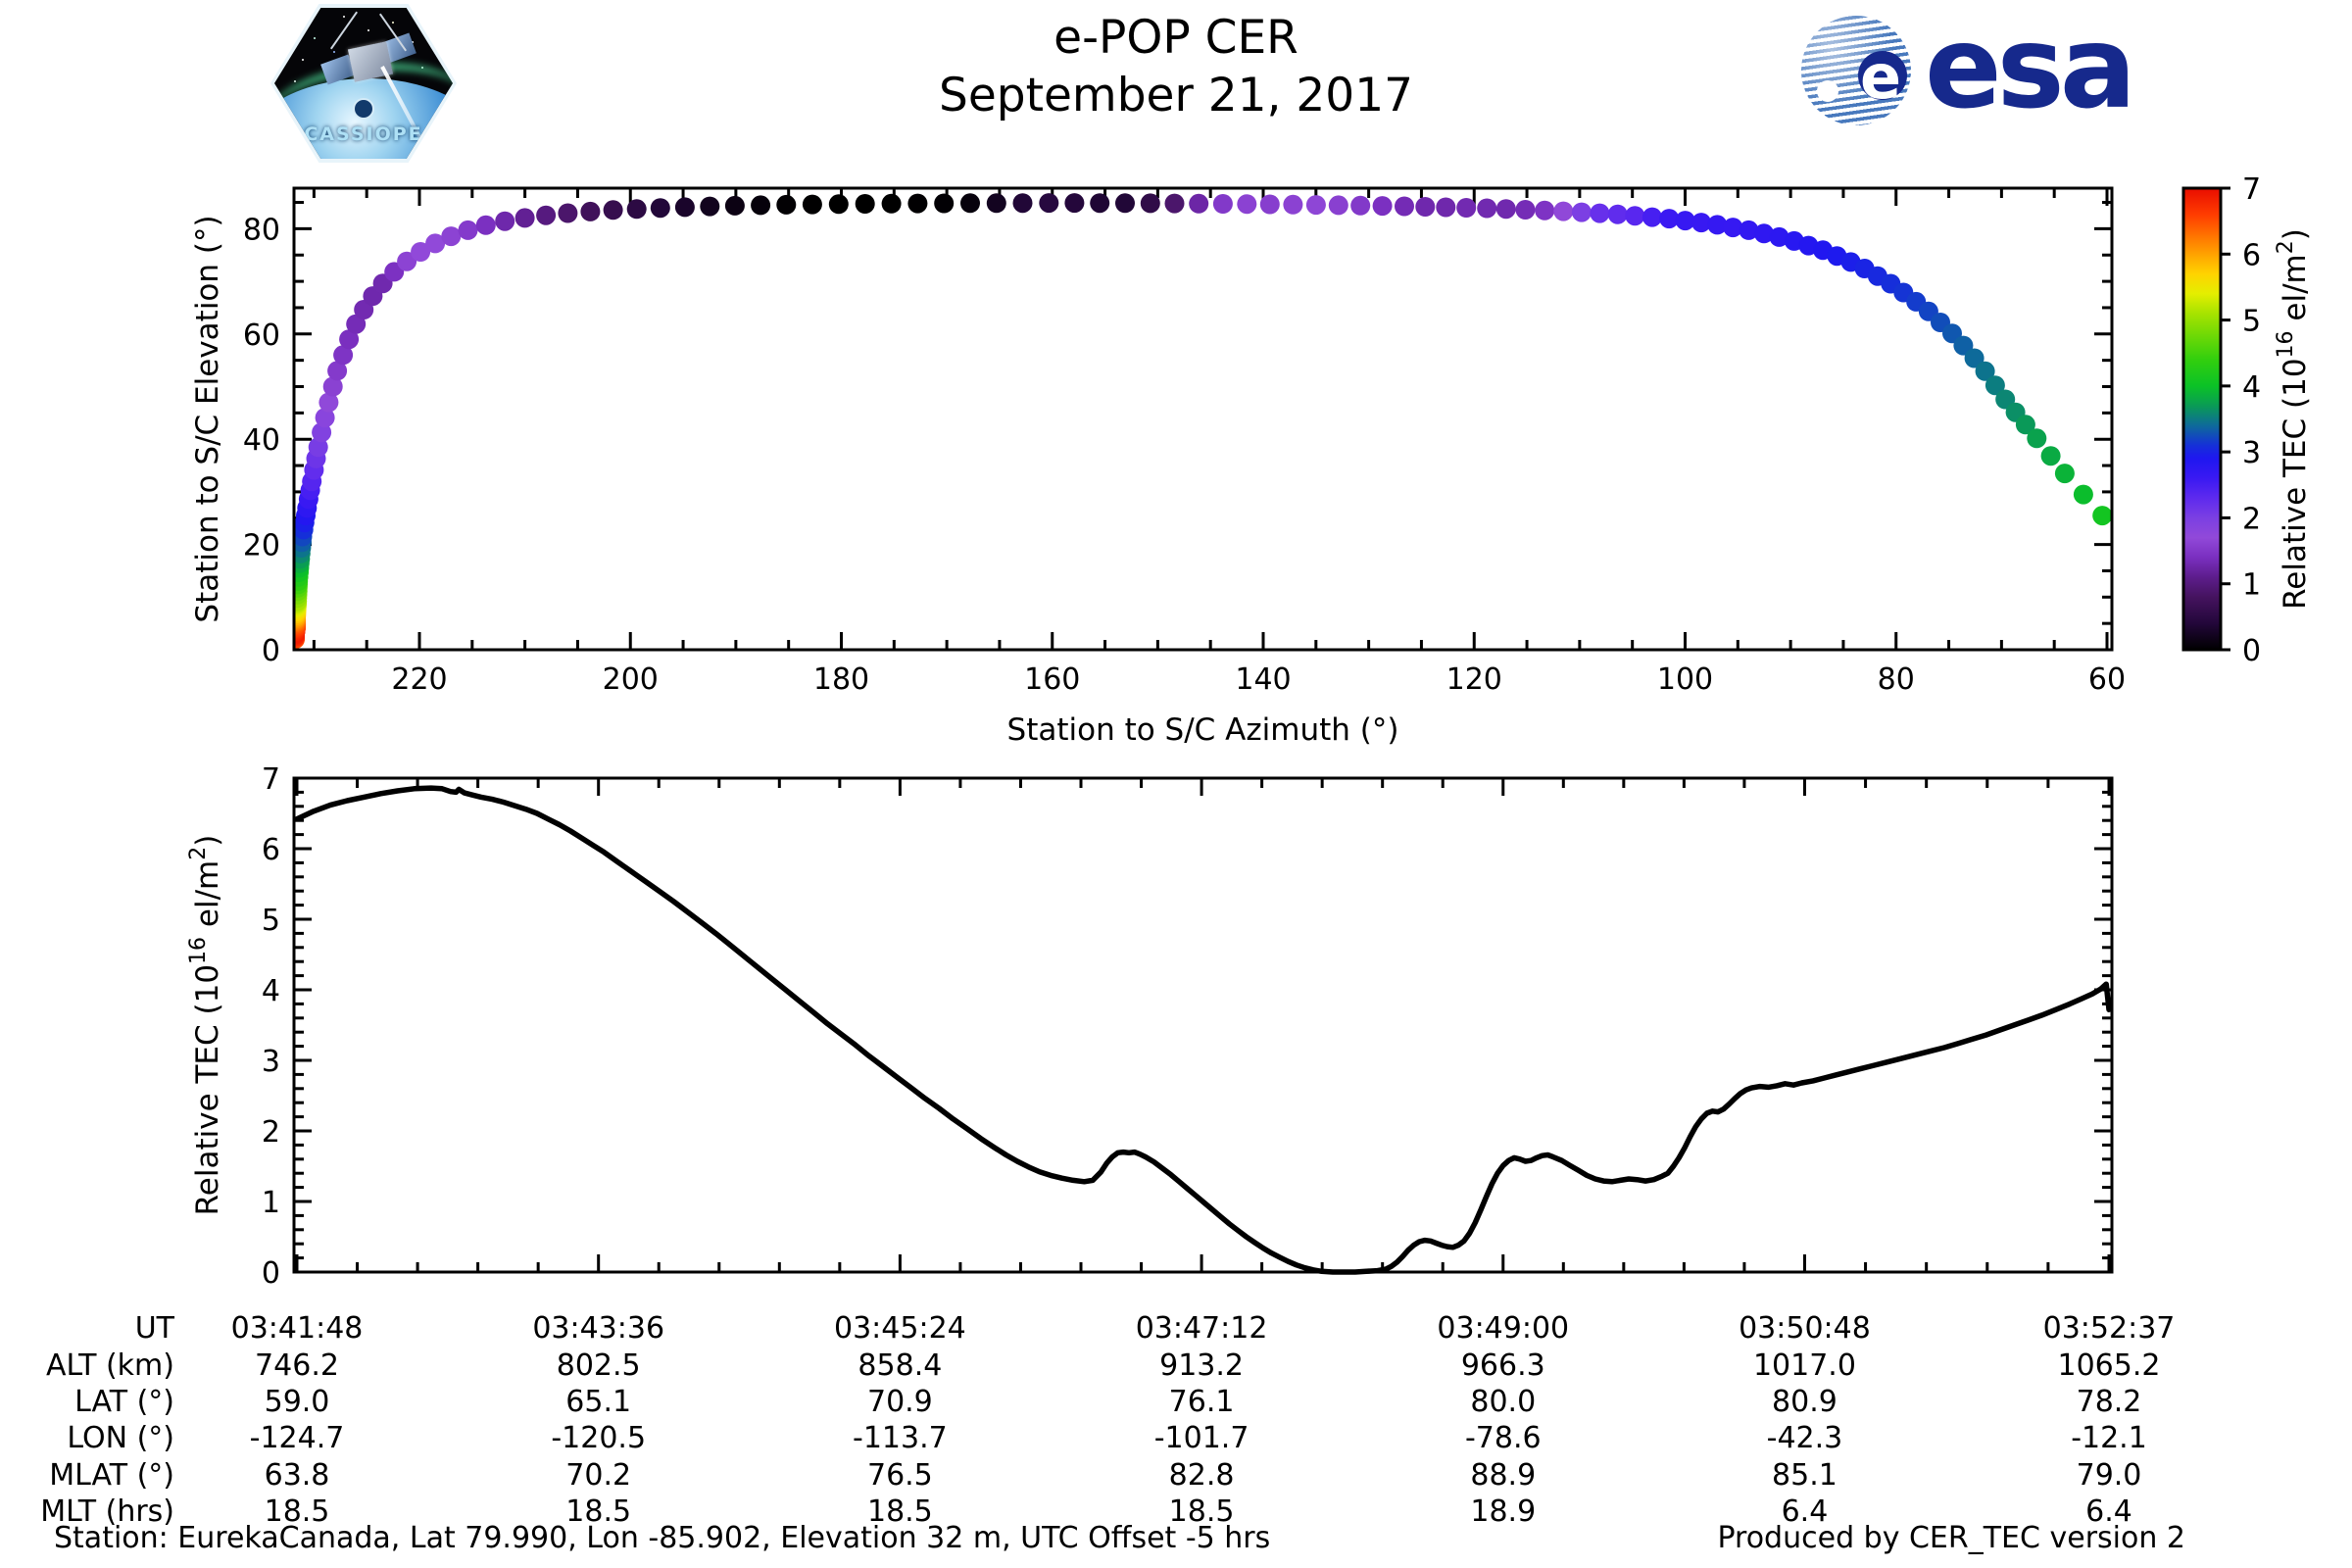  Describe the element at coordinates (2251, 387) in the screenshot. I see `colorbar-tick-label: 4` at that location.